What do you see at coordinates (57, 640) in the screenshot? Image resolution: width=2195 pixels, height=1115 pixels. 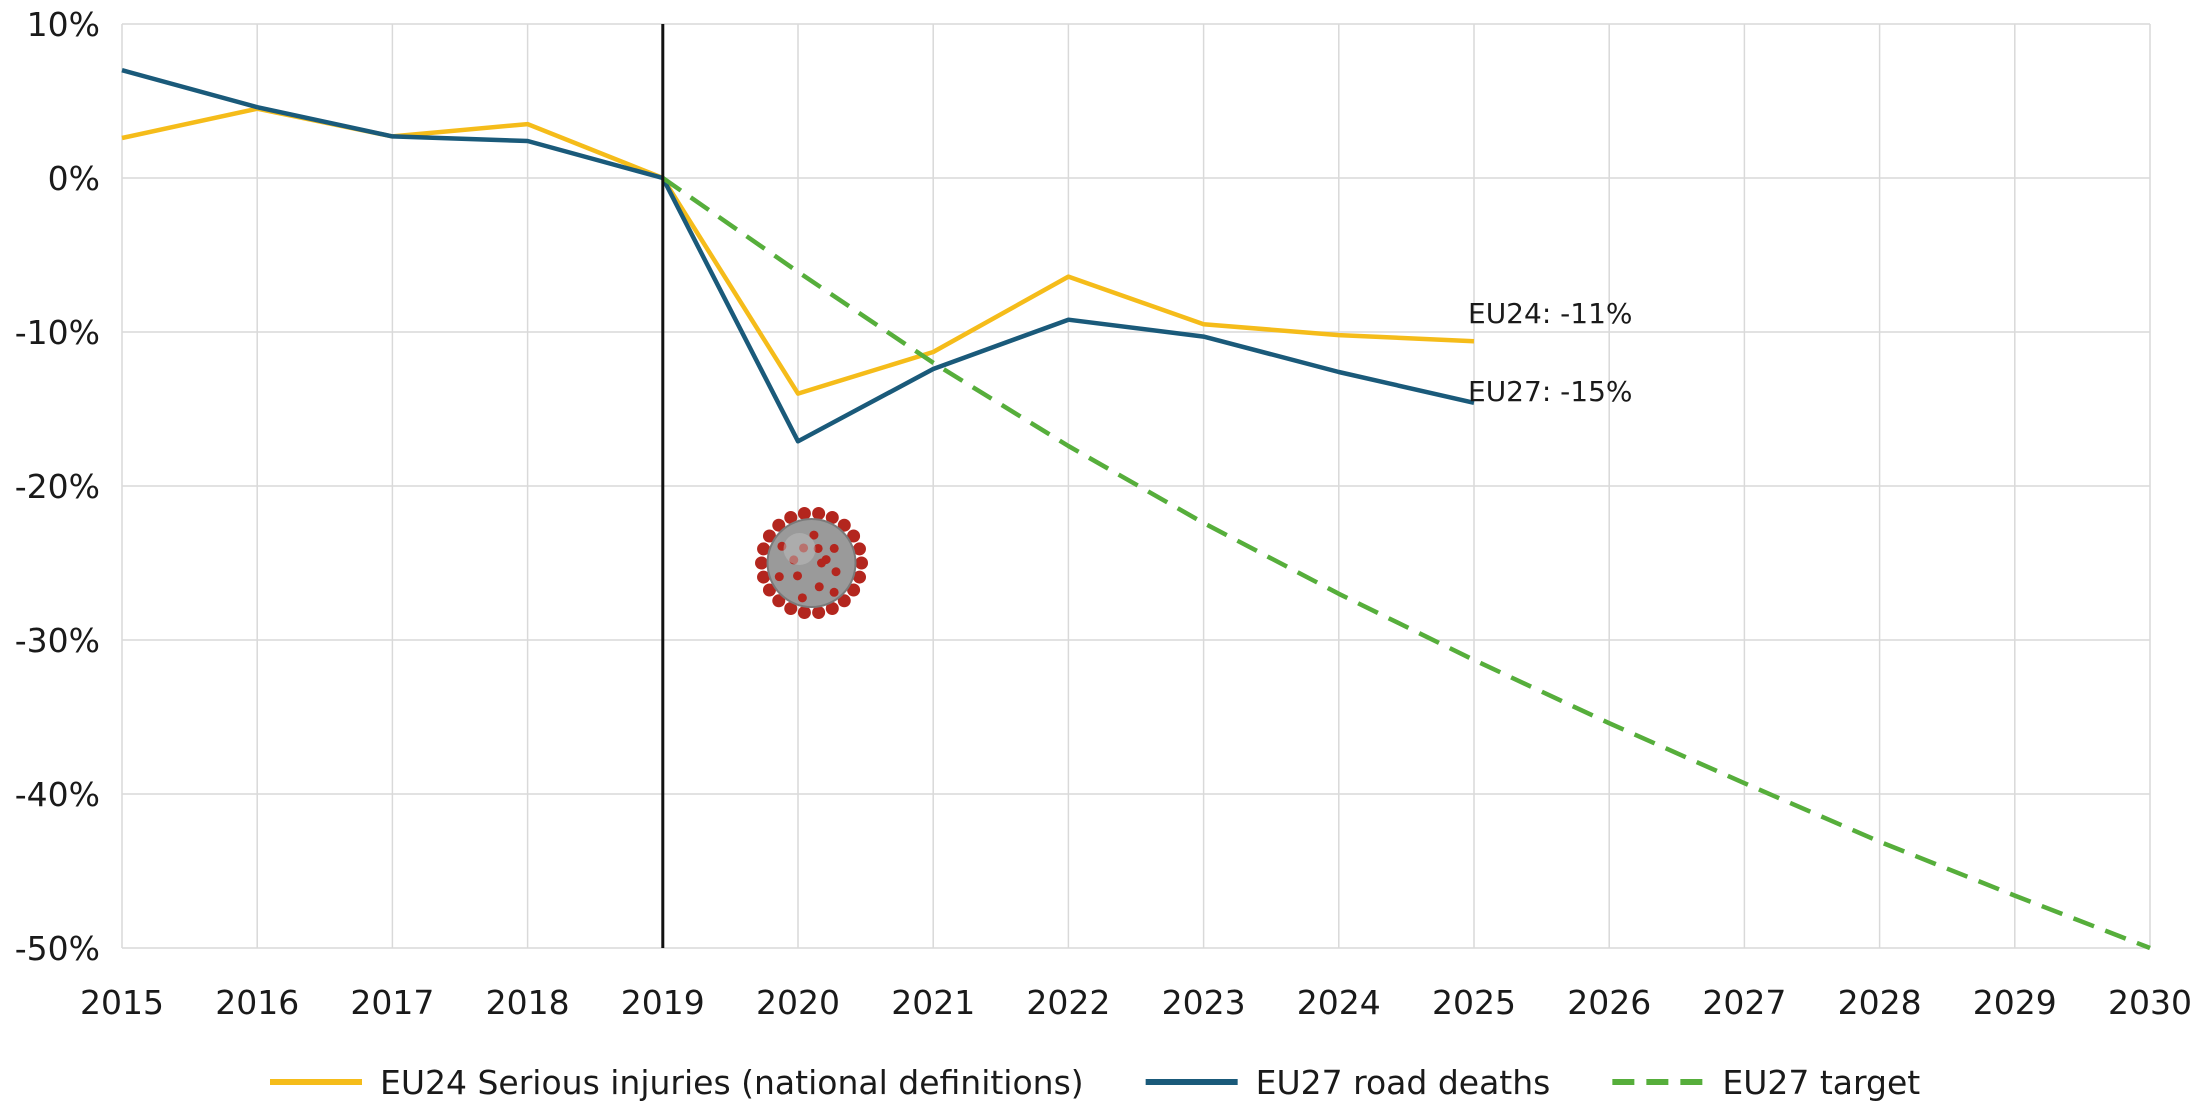 I see `y-tick-label: -30%` at bounding box center [57, 640].